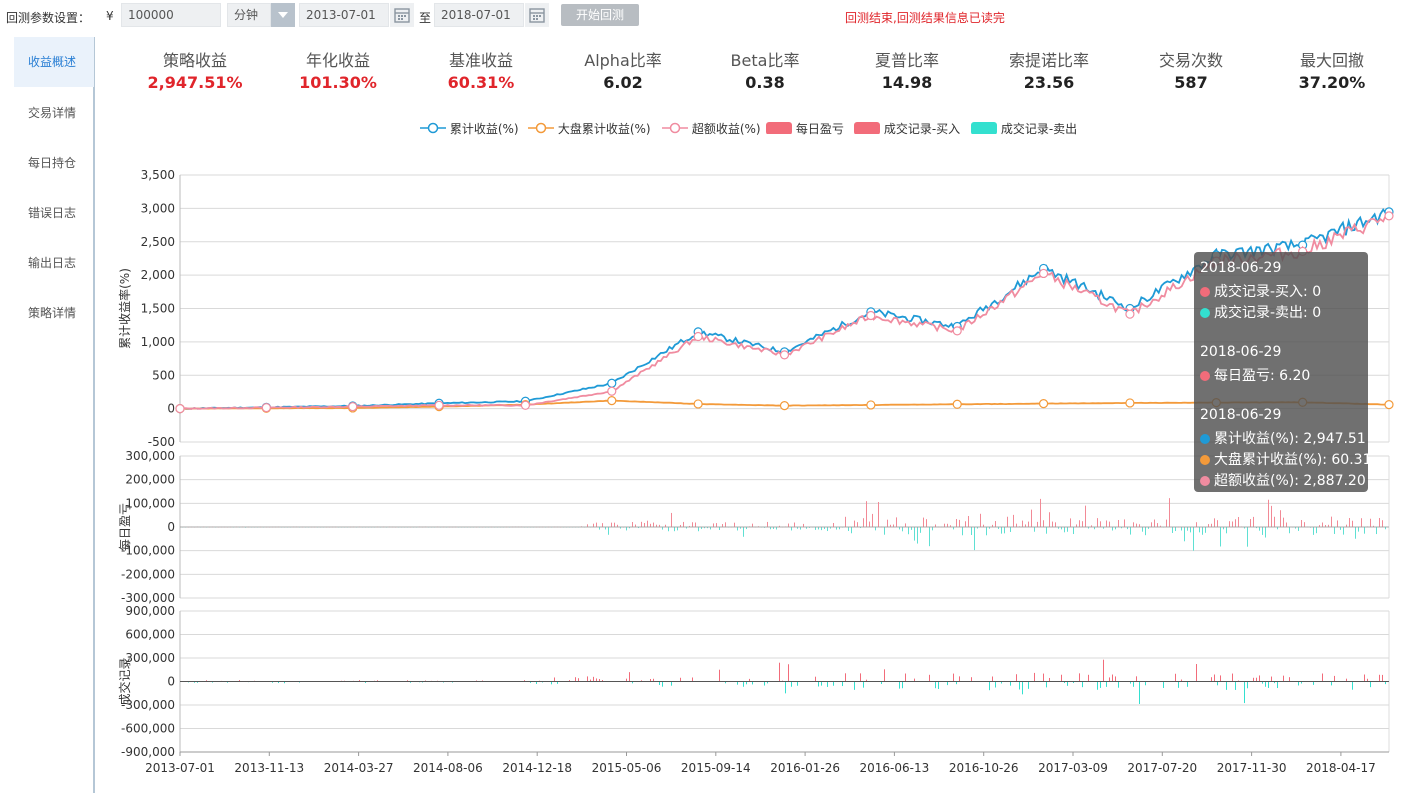 The image size is (1420, 793). What do you see at coordinates (479, 15) in the screenshot?
I see `end-date-input: 2018-07-01` at bounding box center [479, 15].